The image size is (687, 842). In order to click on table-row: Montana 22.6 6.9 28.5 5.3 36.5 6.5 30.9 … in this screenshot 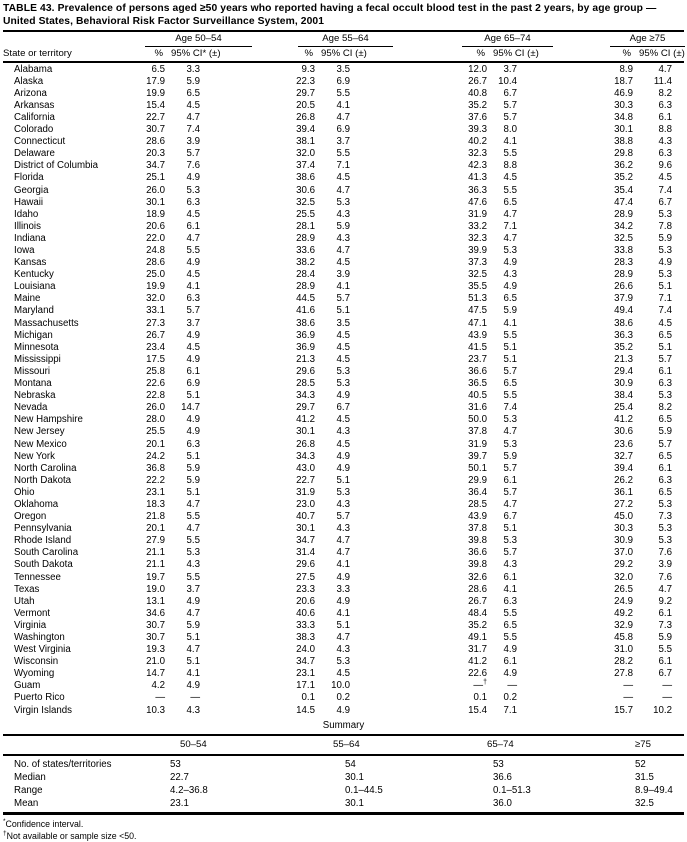, I will do `click(343, 384)`.